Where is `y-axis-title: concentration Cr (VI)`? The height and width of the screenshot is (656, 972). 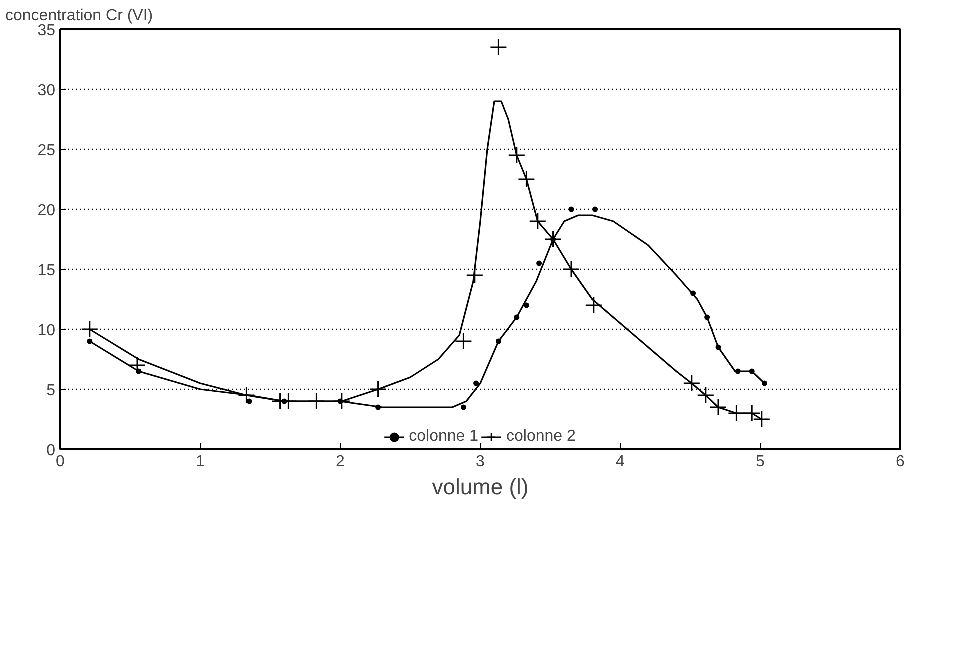
y-axis-title: concentration Cr (VI) is located at coordinates (80, 16).